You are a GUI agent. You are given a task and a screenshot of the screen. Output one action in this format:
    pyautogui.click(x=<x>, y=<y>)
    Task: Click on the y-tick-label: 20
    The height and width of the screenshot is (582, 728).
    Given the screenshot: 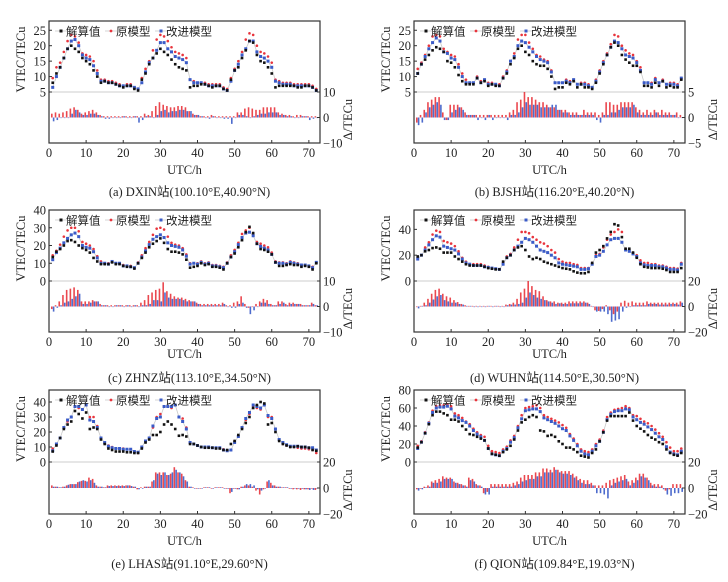 What is the action you would take?
    pyautogui.click(x=405, y=445)
    